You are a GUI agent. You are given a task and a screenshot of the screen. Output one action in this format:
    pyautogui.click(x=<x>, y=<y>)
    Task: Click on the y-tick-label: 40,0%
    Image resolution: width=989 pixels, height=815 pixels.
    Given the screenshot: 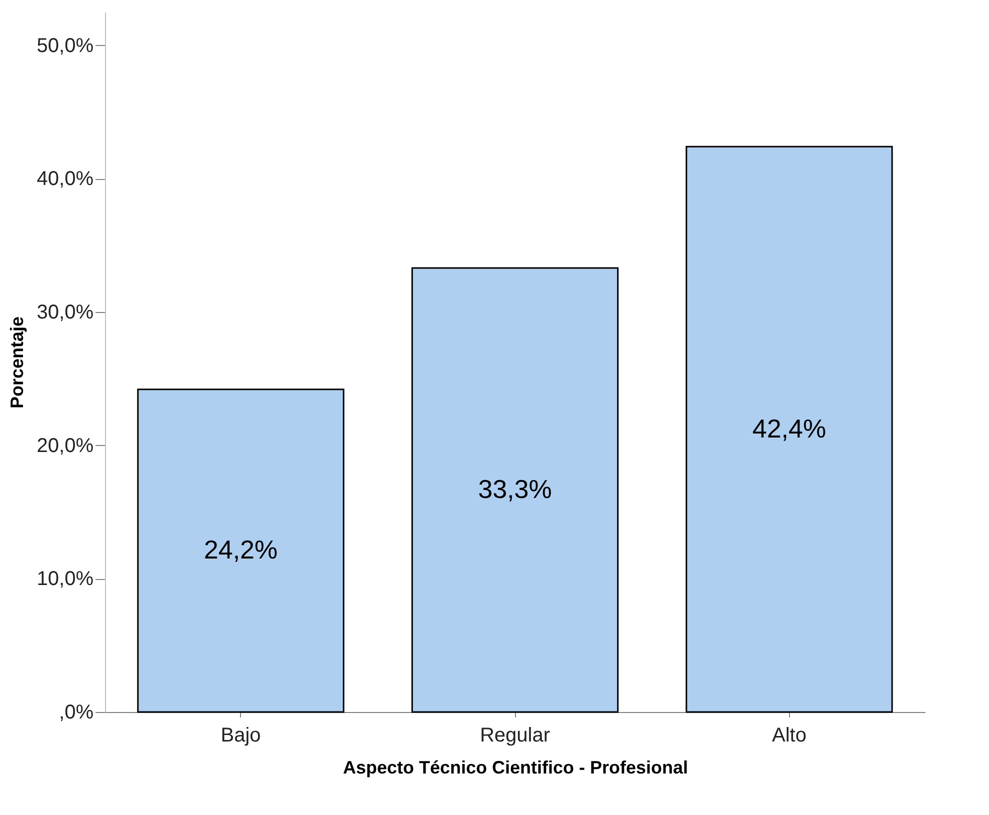 What is the action you would take?
    pyautogui.click(x=65, y=179)
    